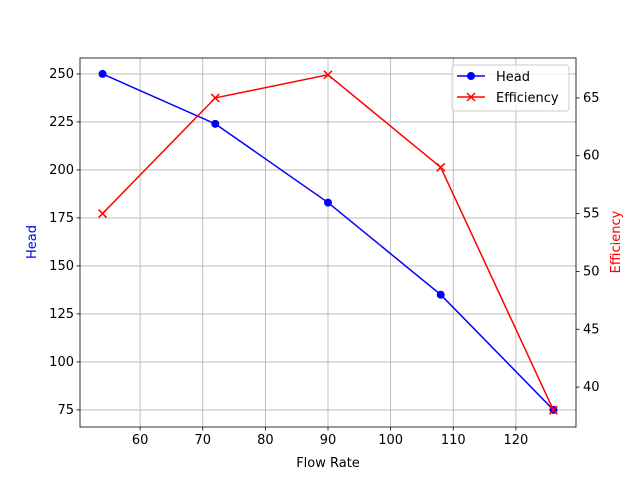  Describe the element at coordinates (202, 440) in the screenshot. I see `x-tick-label: 70` at that location.